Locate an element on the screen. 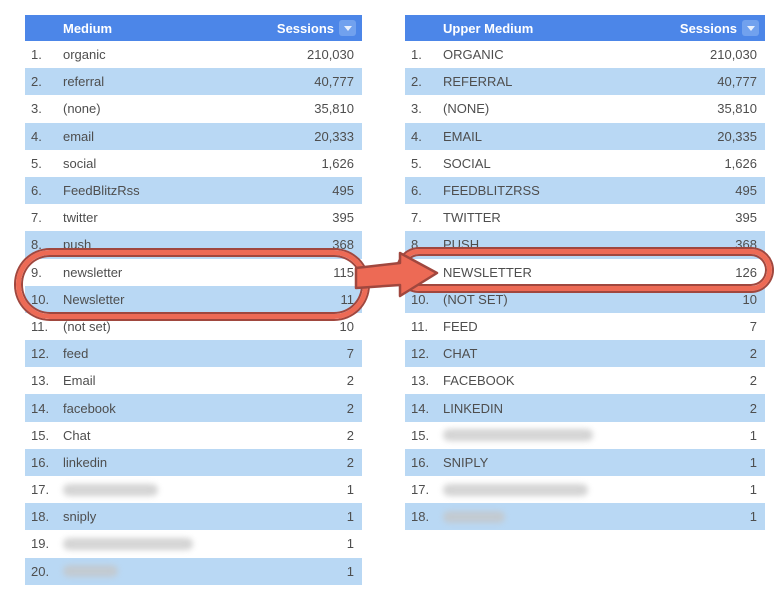  table-row: 18. 1 is located at coordinates (585, 517).